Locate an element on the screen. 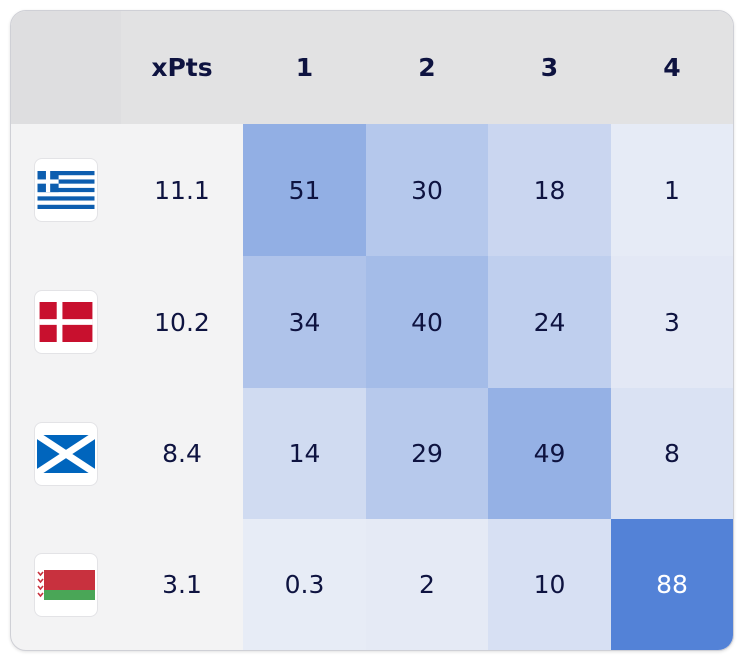 The height and width of the screenshot is (667, 745). probability-cell: 10 is located at coordinates (549, 584).